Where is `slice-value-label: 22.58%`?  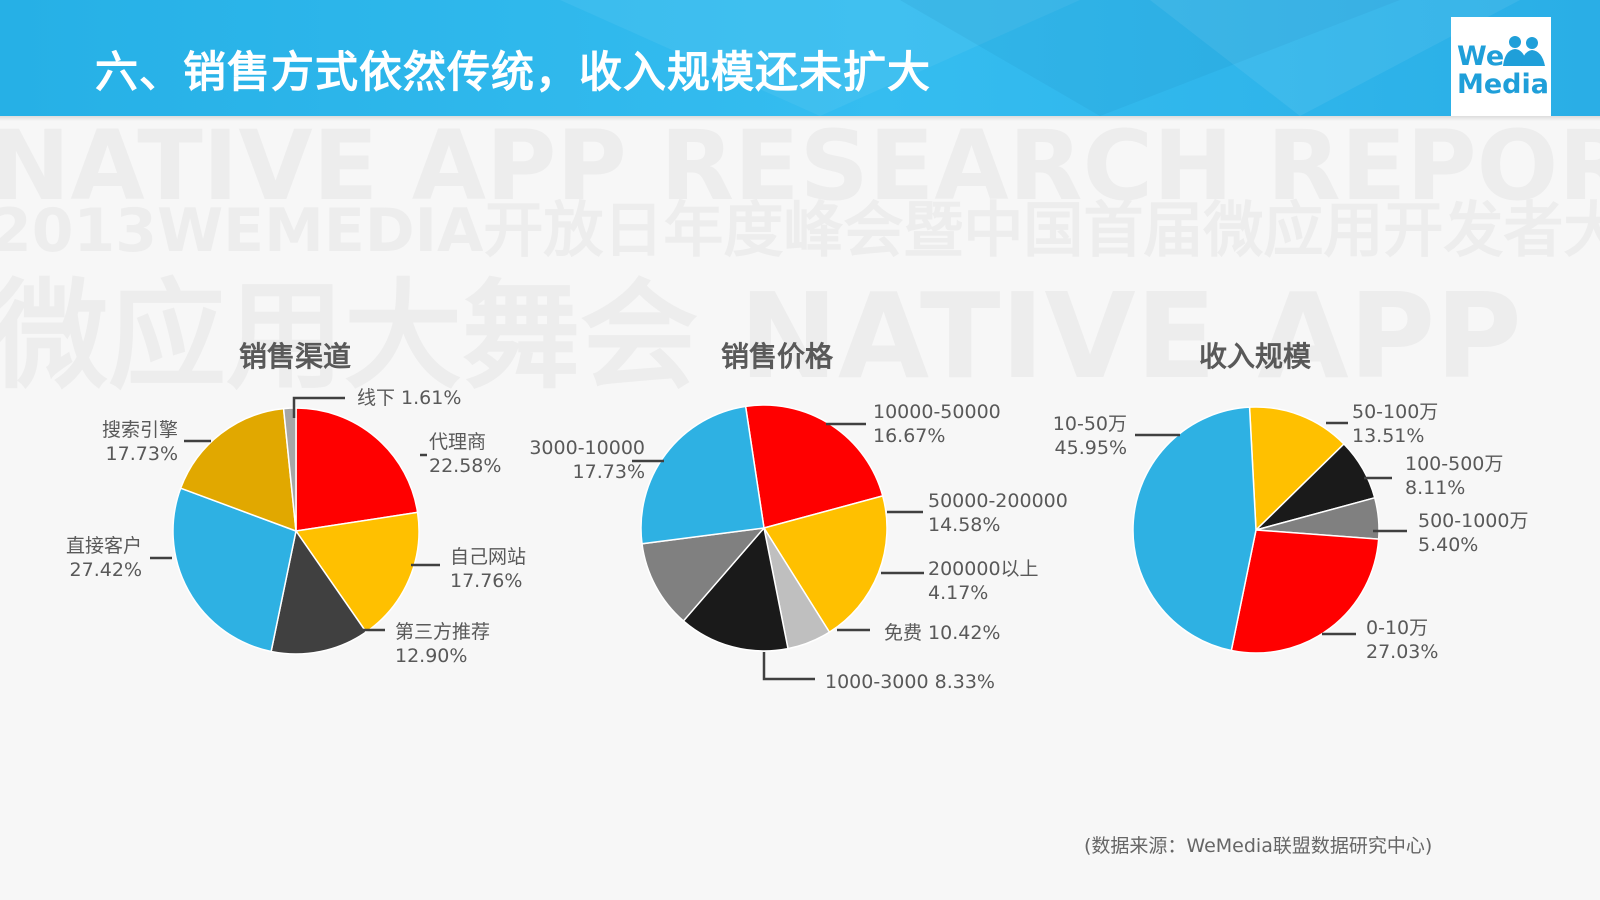 slice-value-label: 22.58% is located at coordinates (465, 466).